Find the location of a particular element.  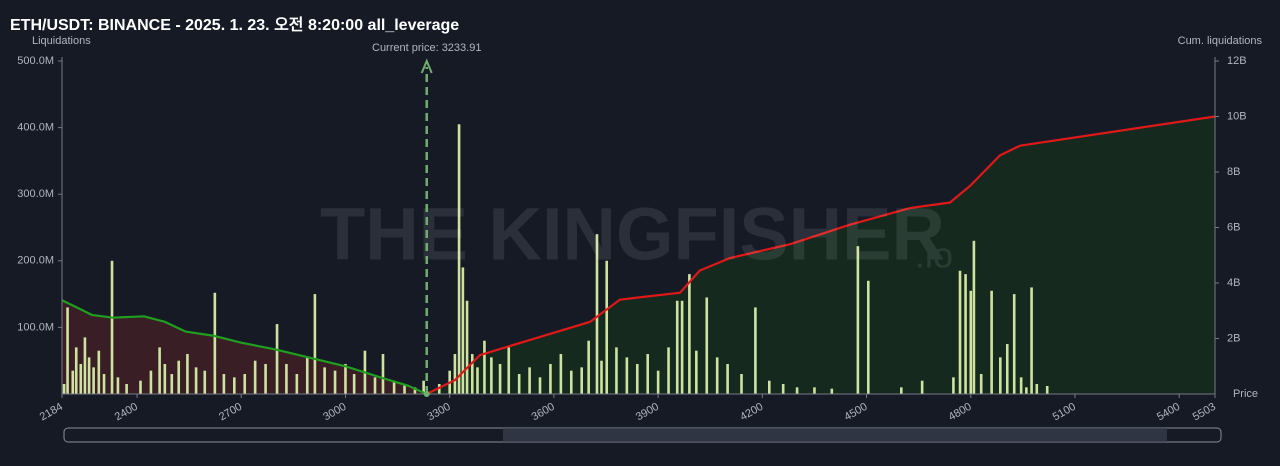

watermark-suffix: .io is located at coordinates (934, 255).